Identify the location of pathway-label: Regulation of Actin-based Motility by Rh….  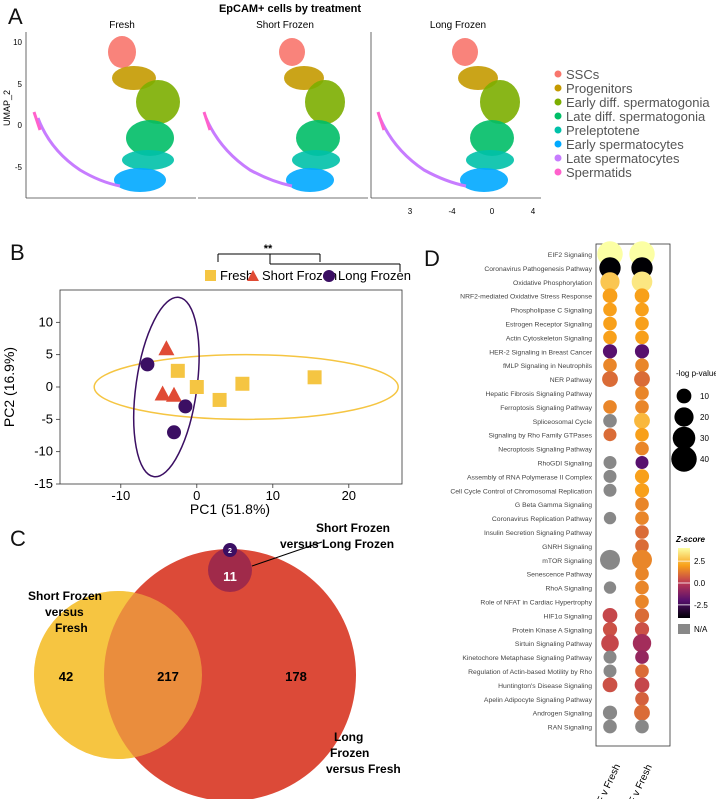
(530, 672).